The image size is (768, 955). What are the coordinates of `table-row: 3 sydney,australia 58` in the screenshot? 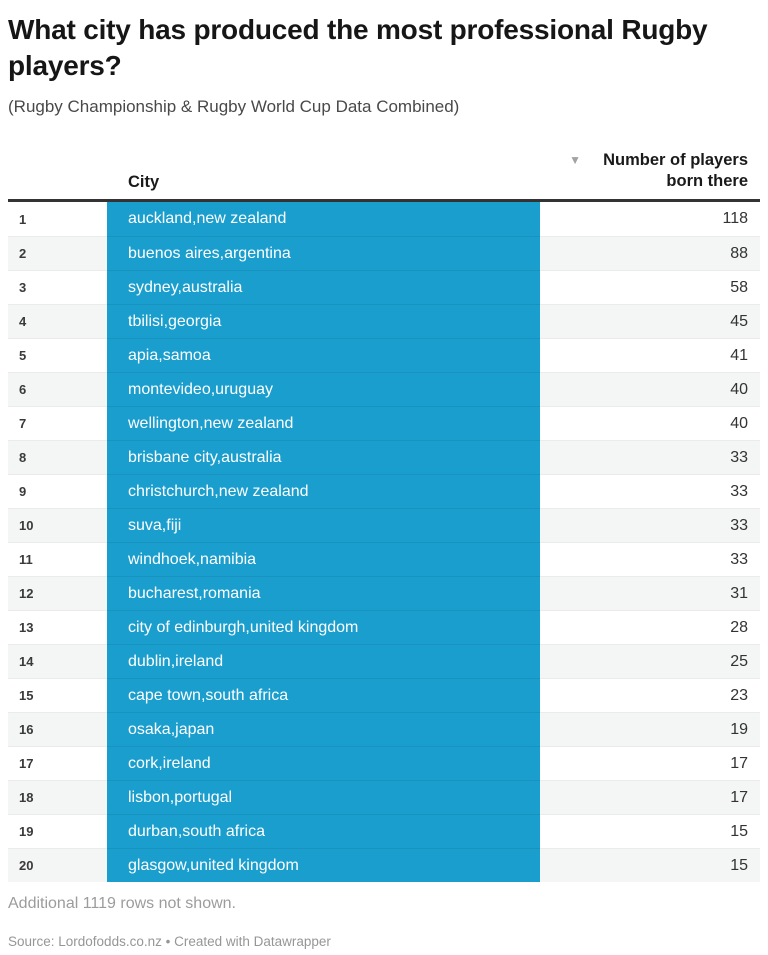 It's located at (384, 287).